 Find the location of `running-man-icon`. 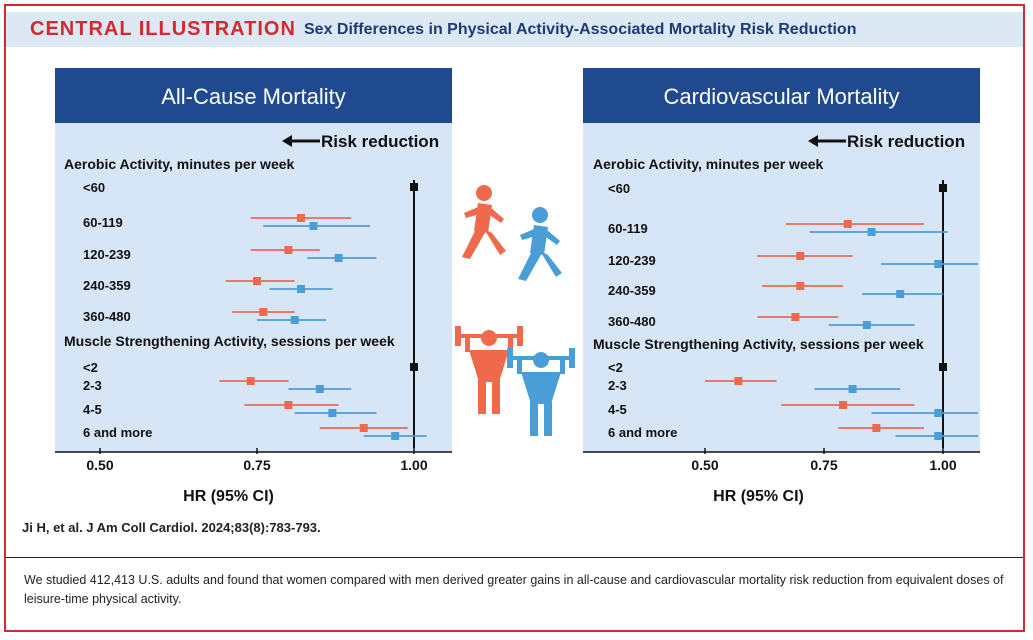

running-man-icon is located at coordinates (540, 244).